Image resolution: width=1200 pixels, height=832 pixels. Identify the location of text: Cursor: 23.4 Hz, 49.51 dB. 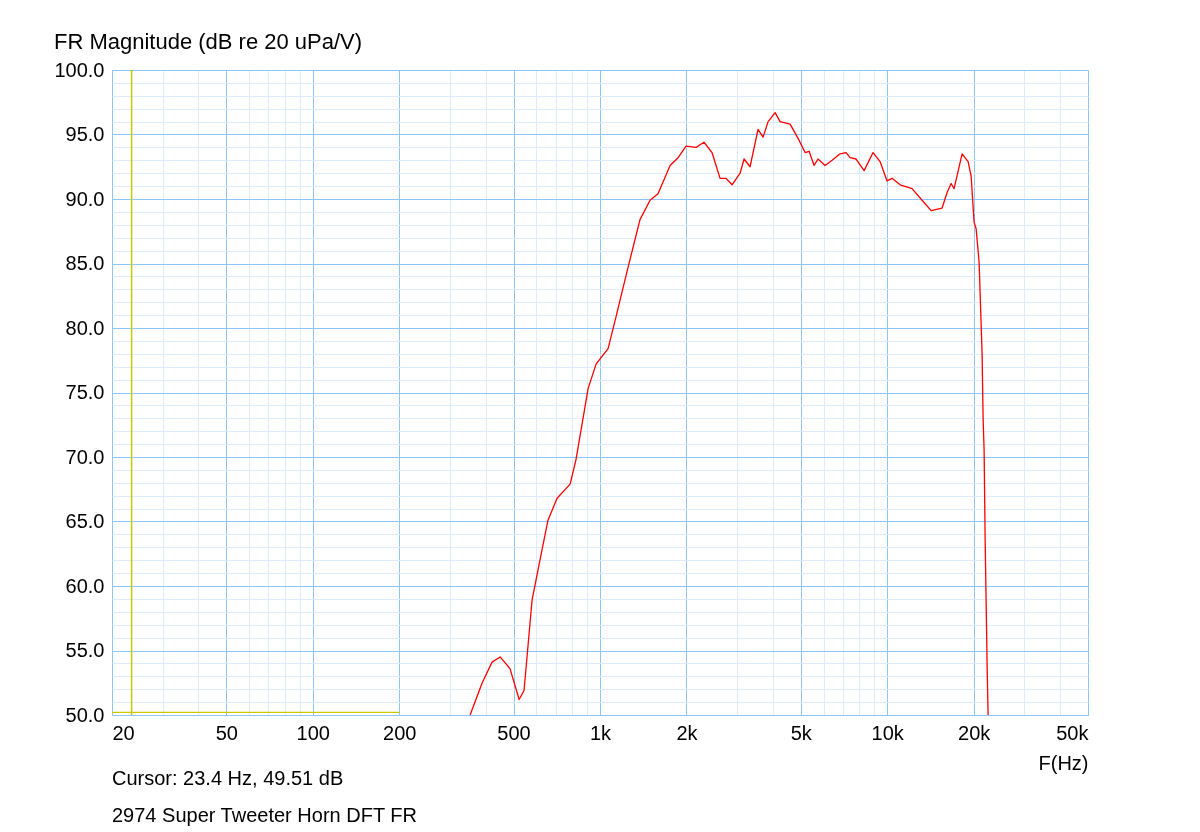
(228, 778).